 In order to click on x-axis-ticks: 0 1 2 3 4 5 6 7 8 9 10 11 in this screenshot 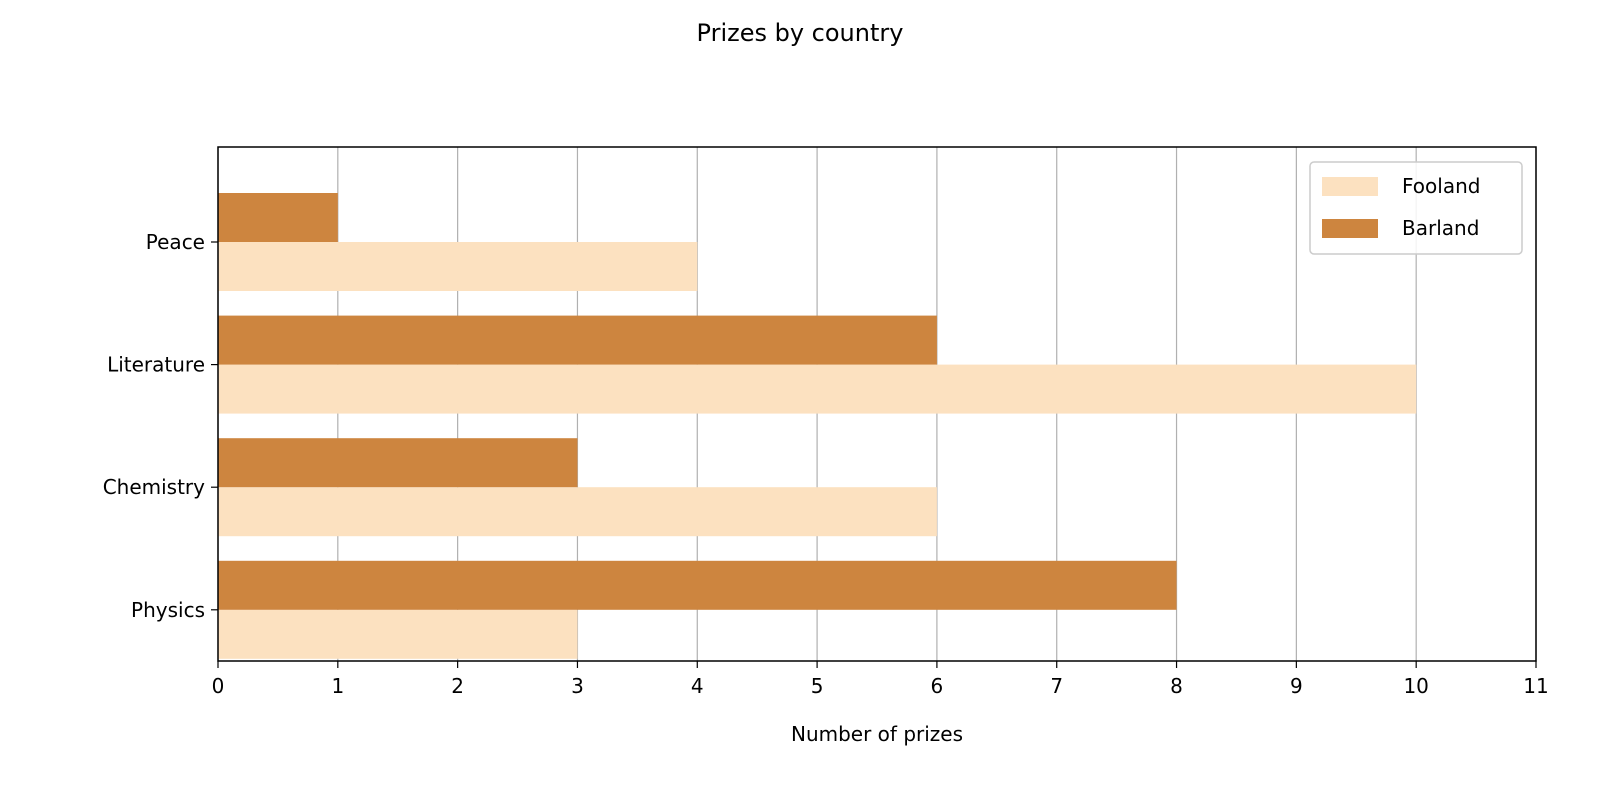, I will do `click(880, 679)`.